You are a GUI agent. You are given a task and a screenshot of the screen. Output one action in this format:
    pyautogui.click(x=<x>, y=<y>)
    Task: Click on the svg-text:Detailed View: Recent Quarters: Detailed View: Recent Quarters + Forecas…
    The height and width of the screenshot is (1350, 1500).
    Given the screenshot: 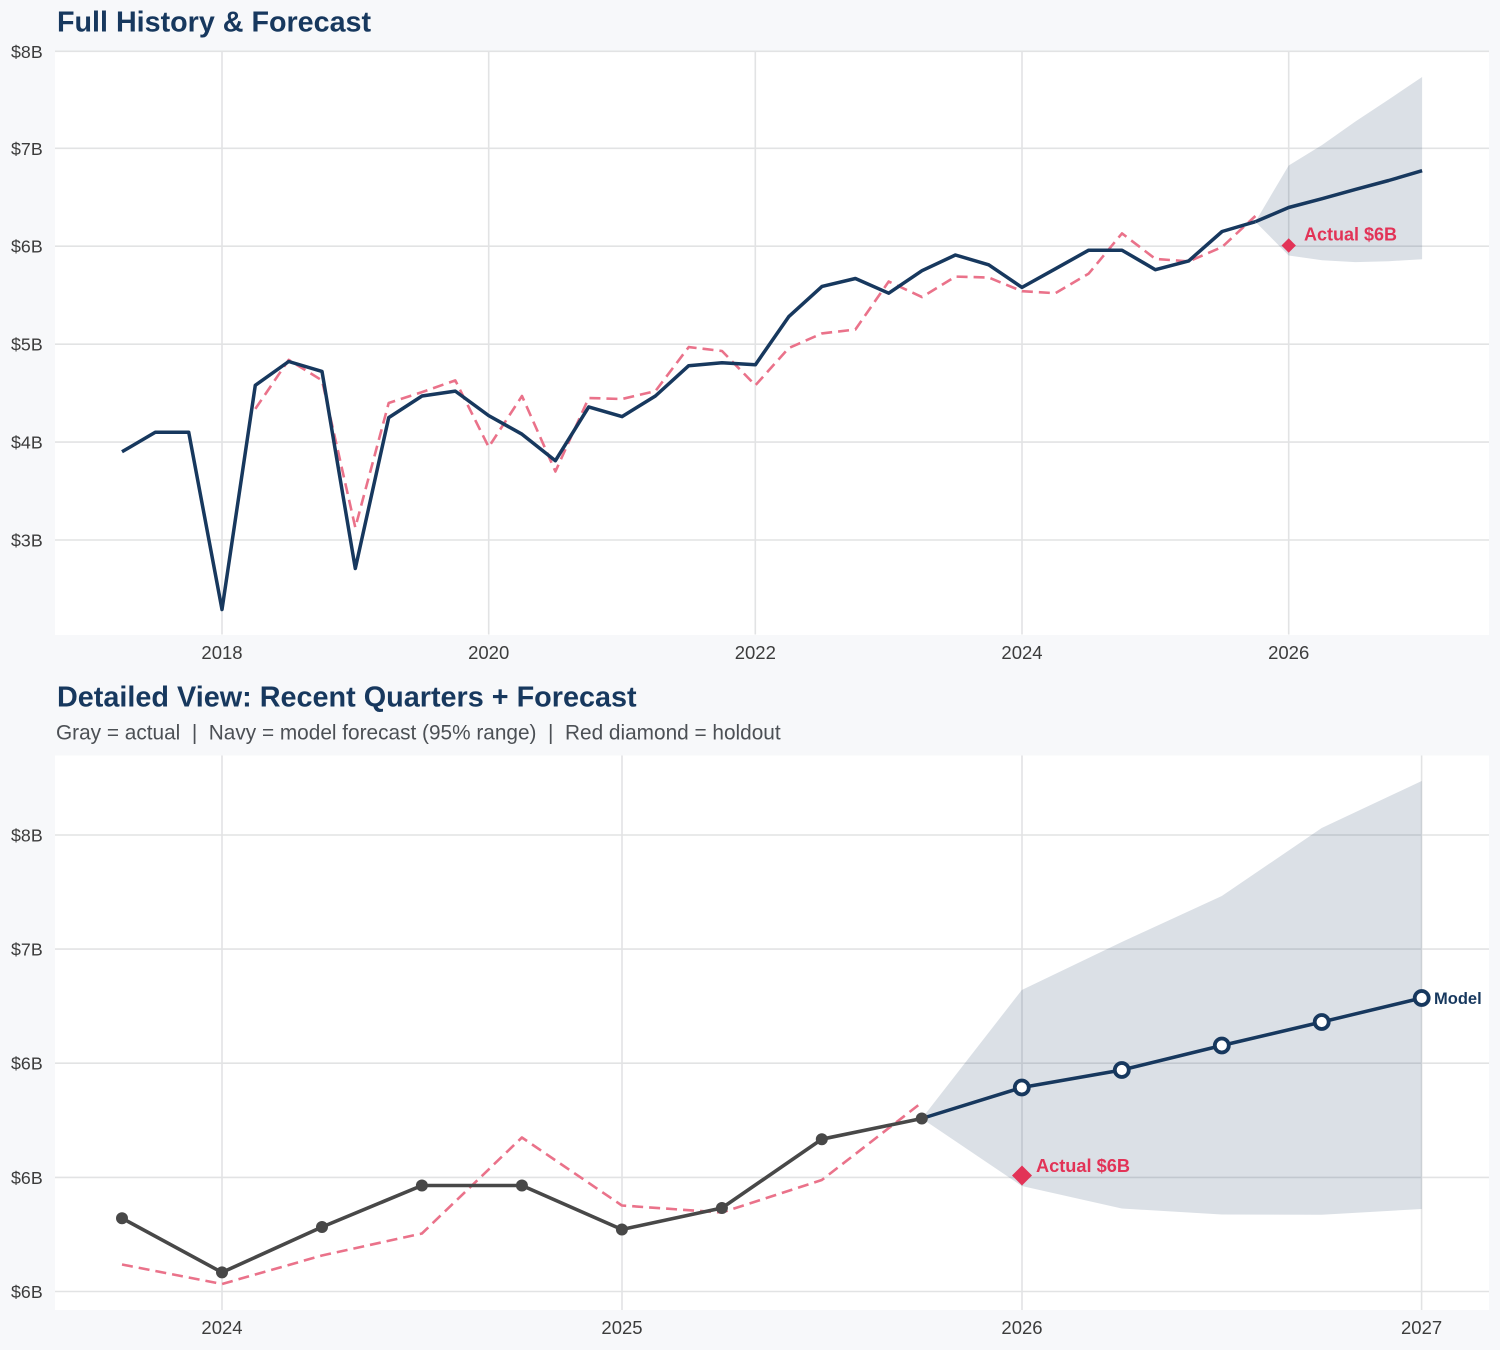 What is the action you would take?
    pyautogui.click(x=347, y=698)
    